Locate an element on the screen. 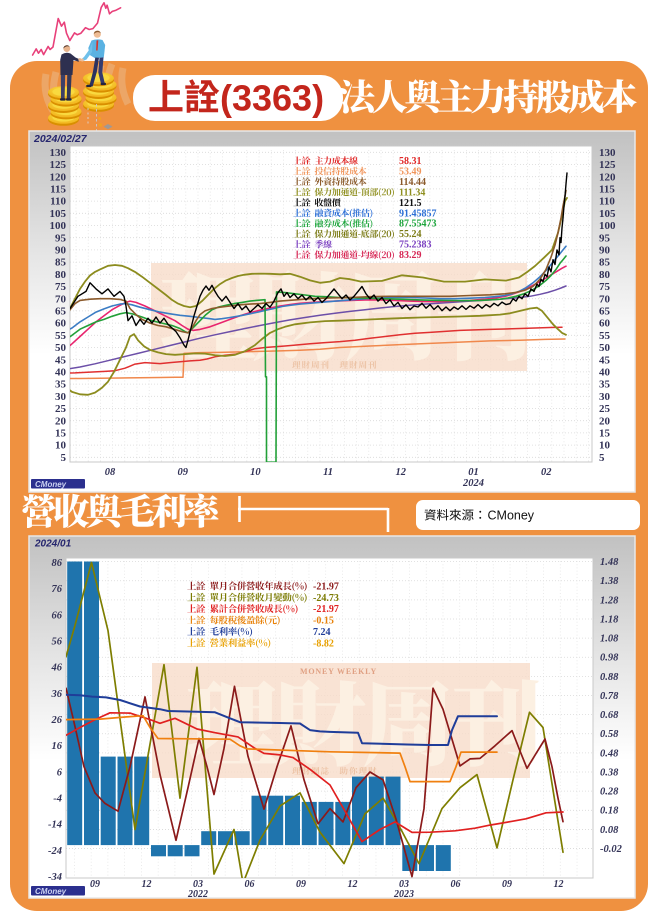  svg-text: 121.5 is located at coordinates (410, 203).